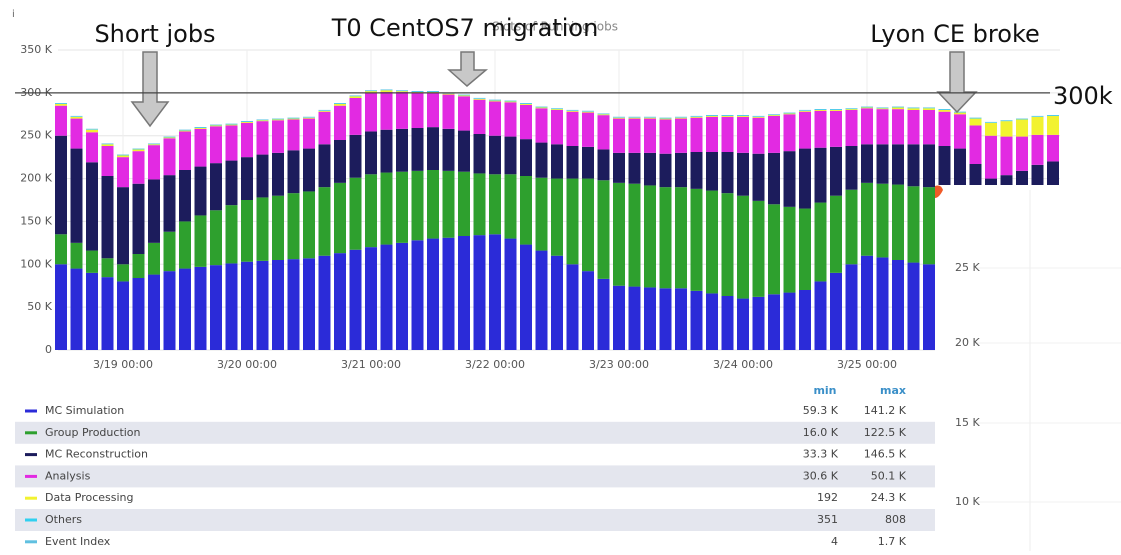 The width and height of the screenshot is (1121, 555). I want to click on legend-name: Others, so click(63, 519).